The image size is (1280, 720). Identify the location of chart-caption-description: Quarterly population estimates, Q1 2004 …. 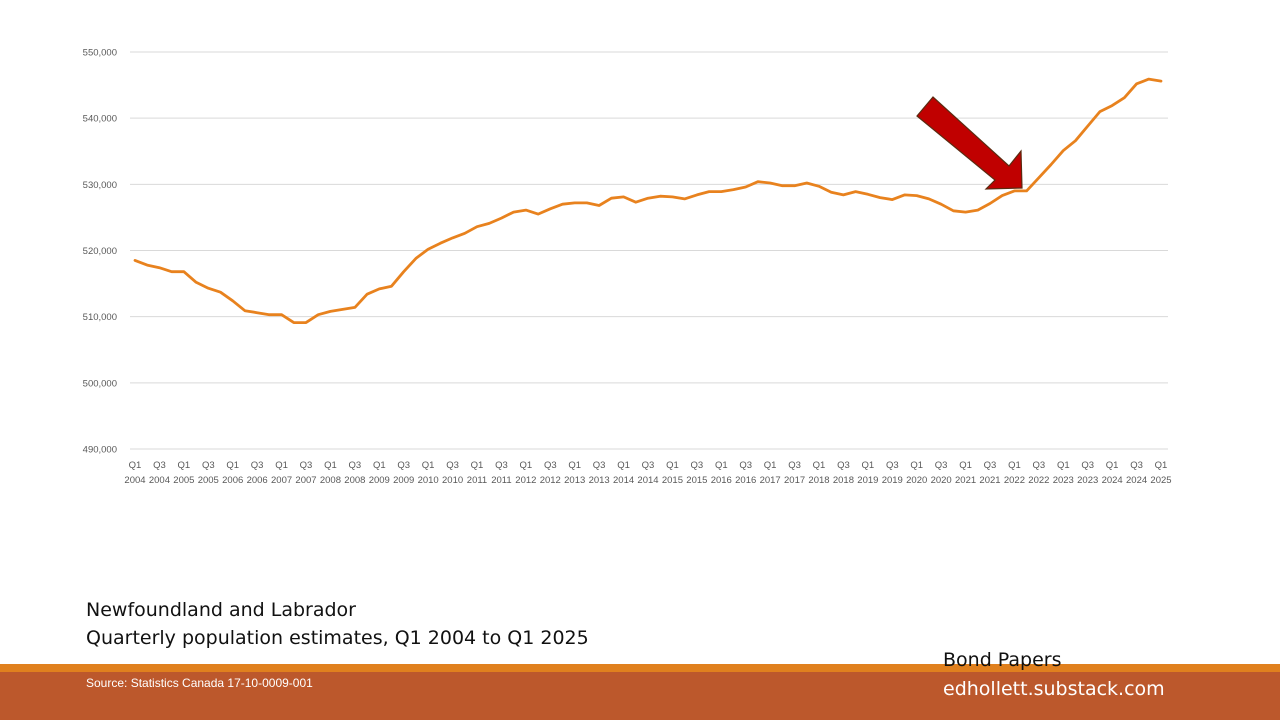
(337, 638).